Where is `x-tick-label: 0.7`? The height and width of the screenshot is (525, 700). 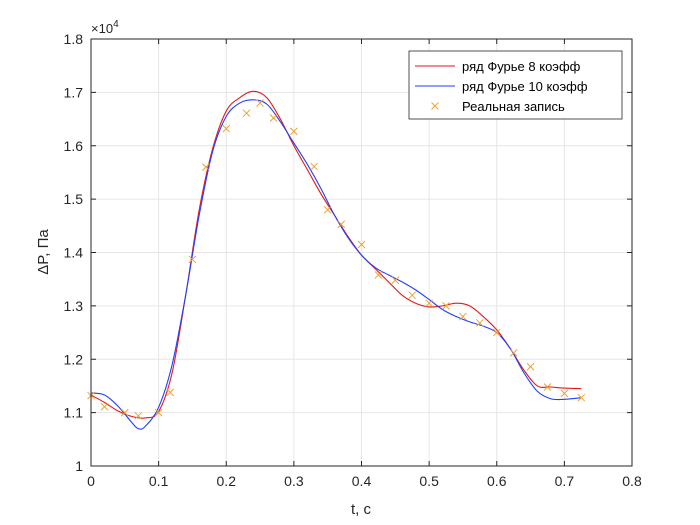 x-tick-label: 0.7 is located at coordinates (565, 481).